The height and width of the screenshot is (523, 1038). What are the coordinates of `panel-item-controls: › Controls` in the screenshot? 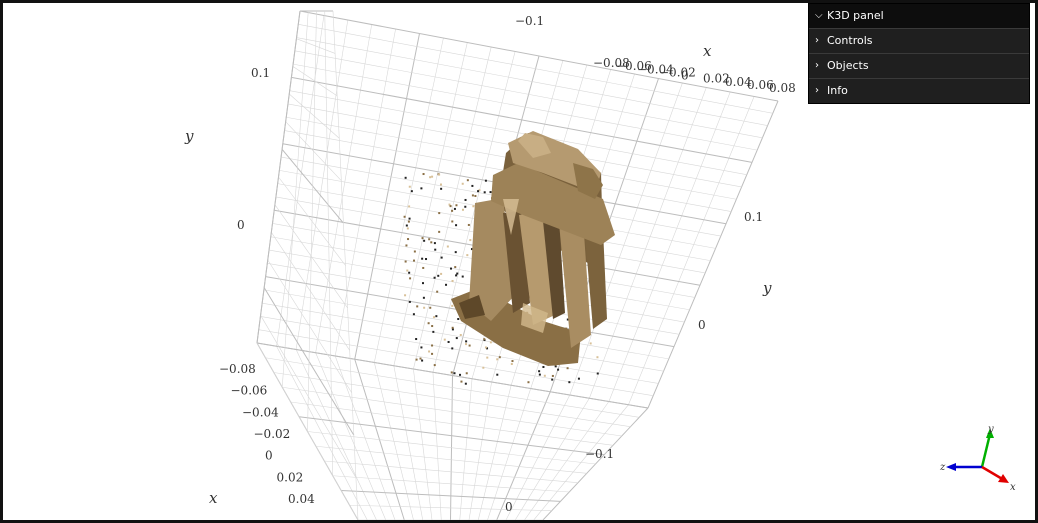 It's located at (919, 40).